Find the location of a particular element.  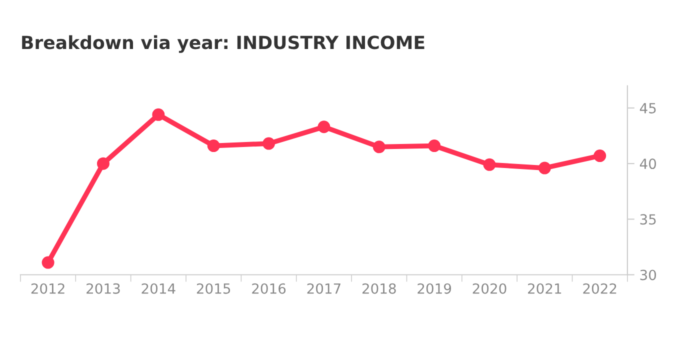

x-tick-label: 2018 is located at coordinates (379, 288).